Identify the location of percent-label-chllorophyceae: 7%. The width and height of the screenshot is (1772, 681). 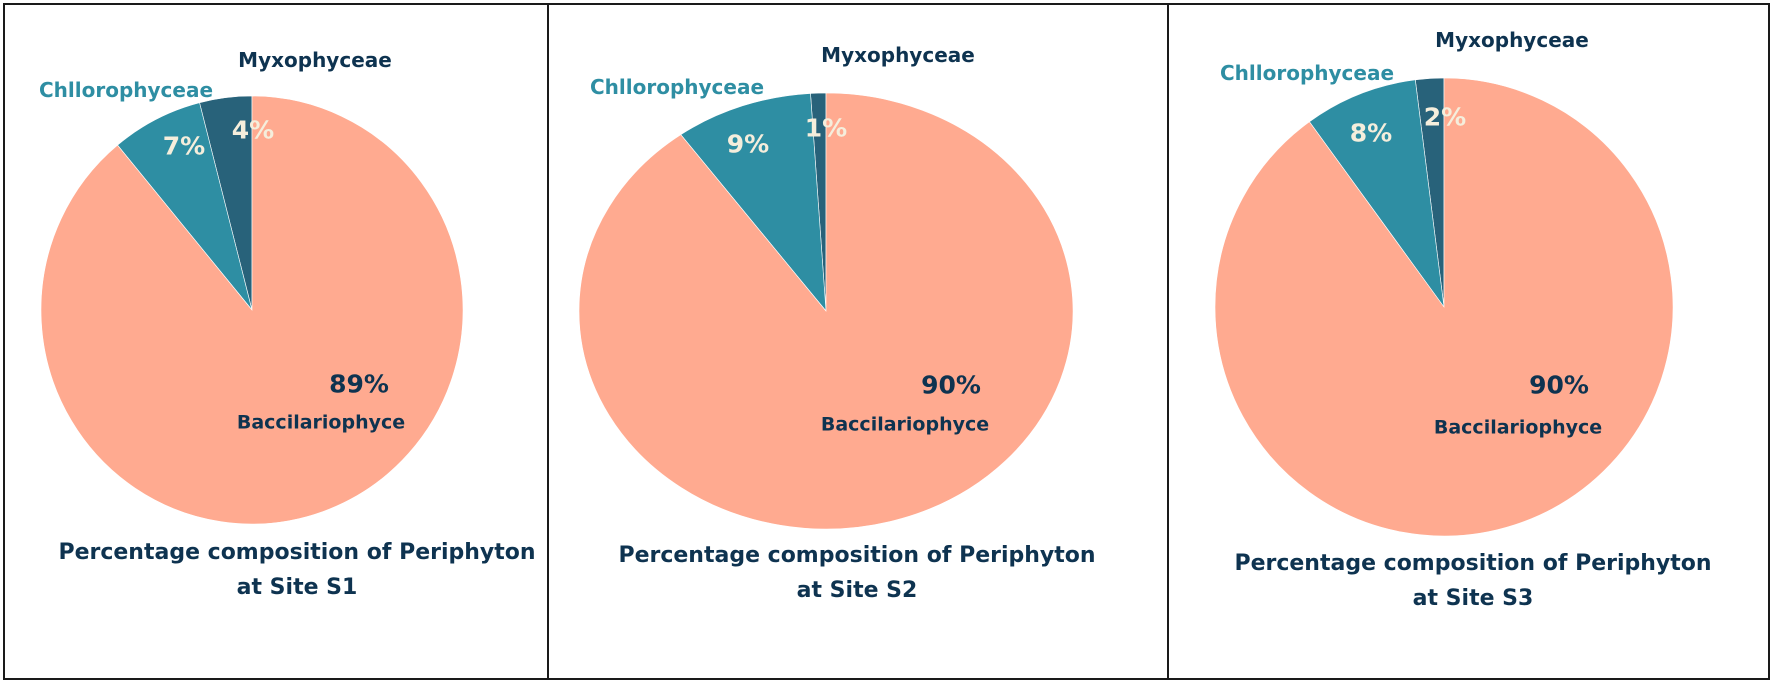
(184, 146).